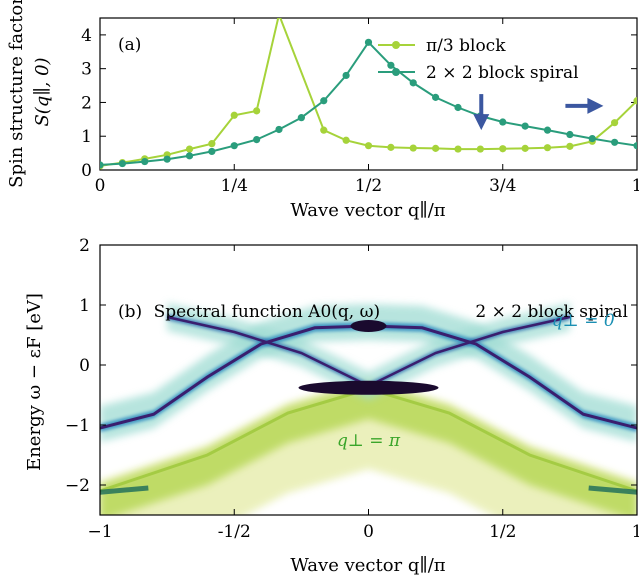 This screenshot has width=639, height=578. What do you see at coordinates (595, 105) in the screenshot?
I see `arrow-right-icon` at bounding box center [595, 105].